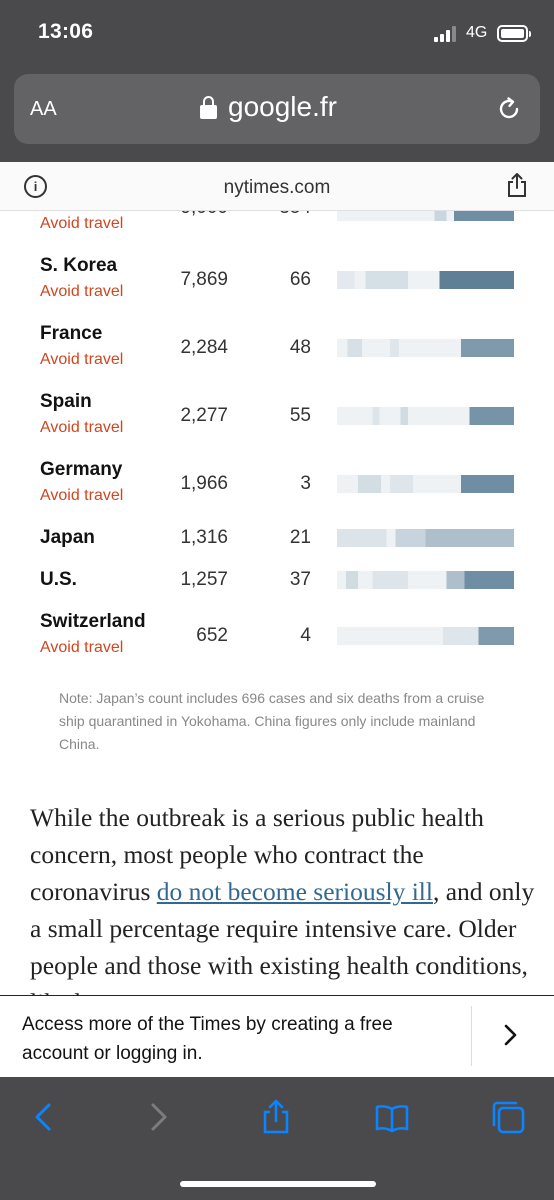 The image size is (554, 1200). Describe the element at coordinates (300, 279) in the screenshot. I see `death-count: 66` at that location.